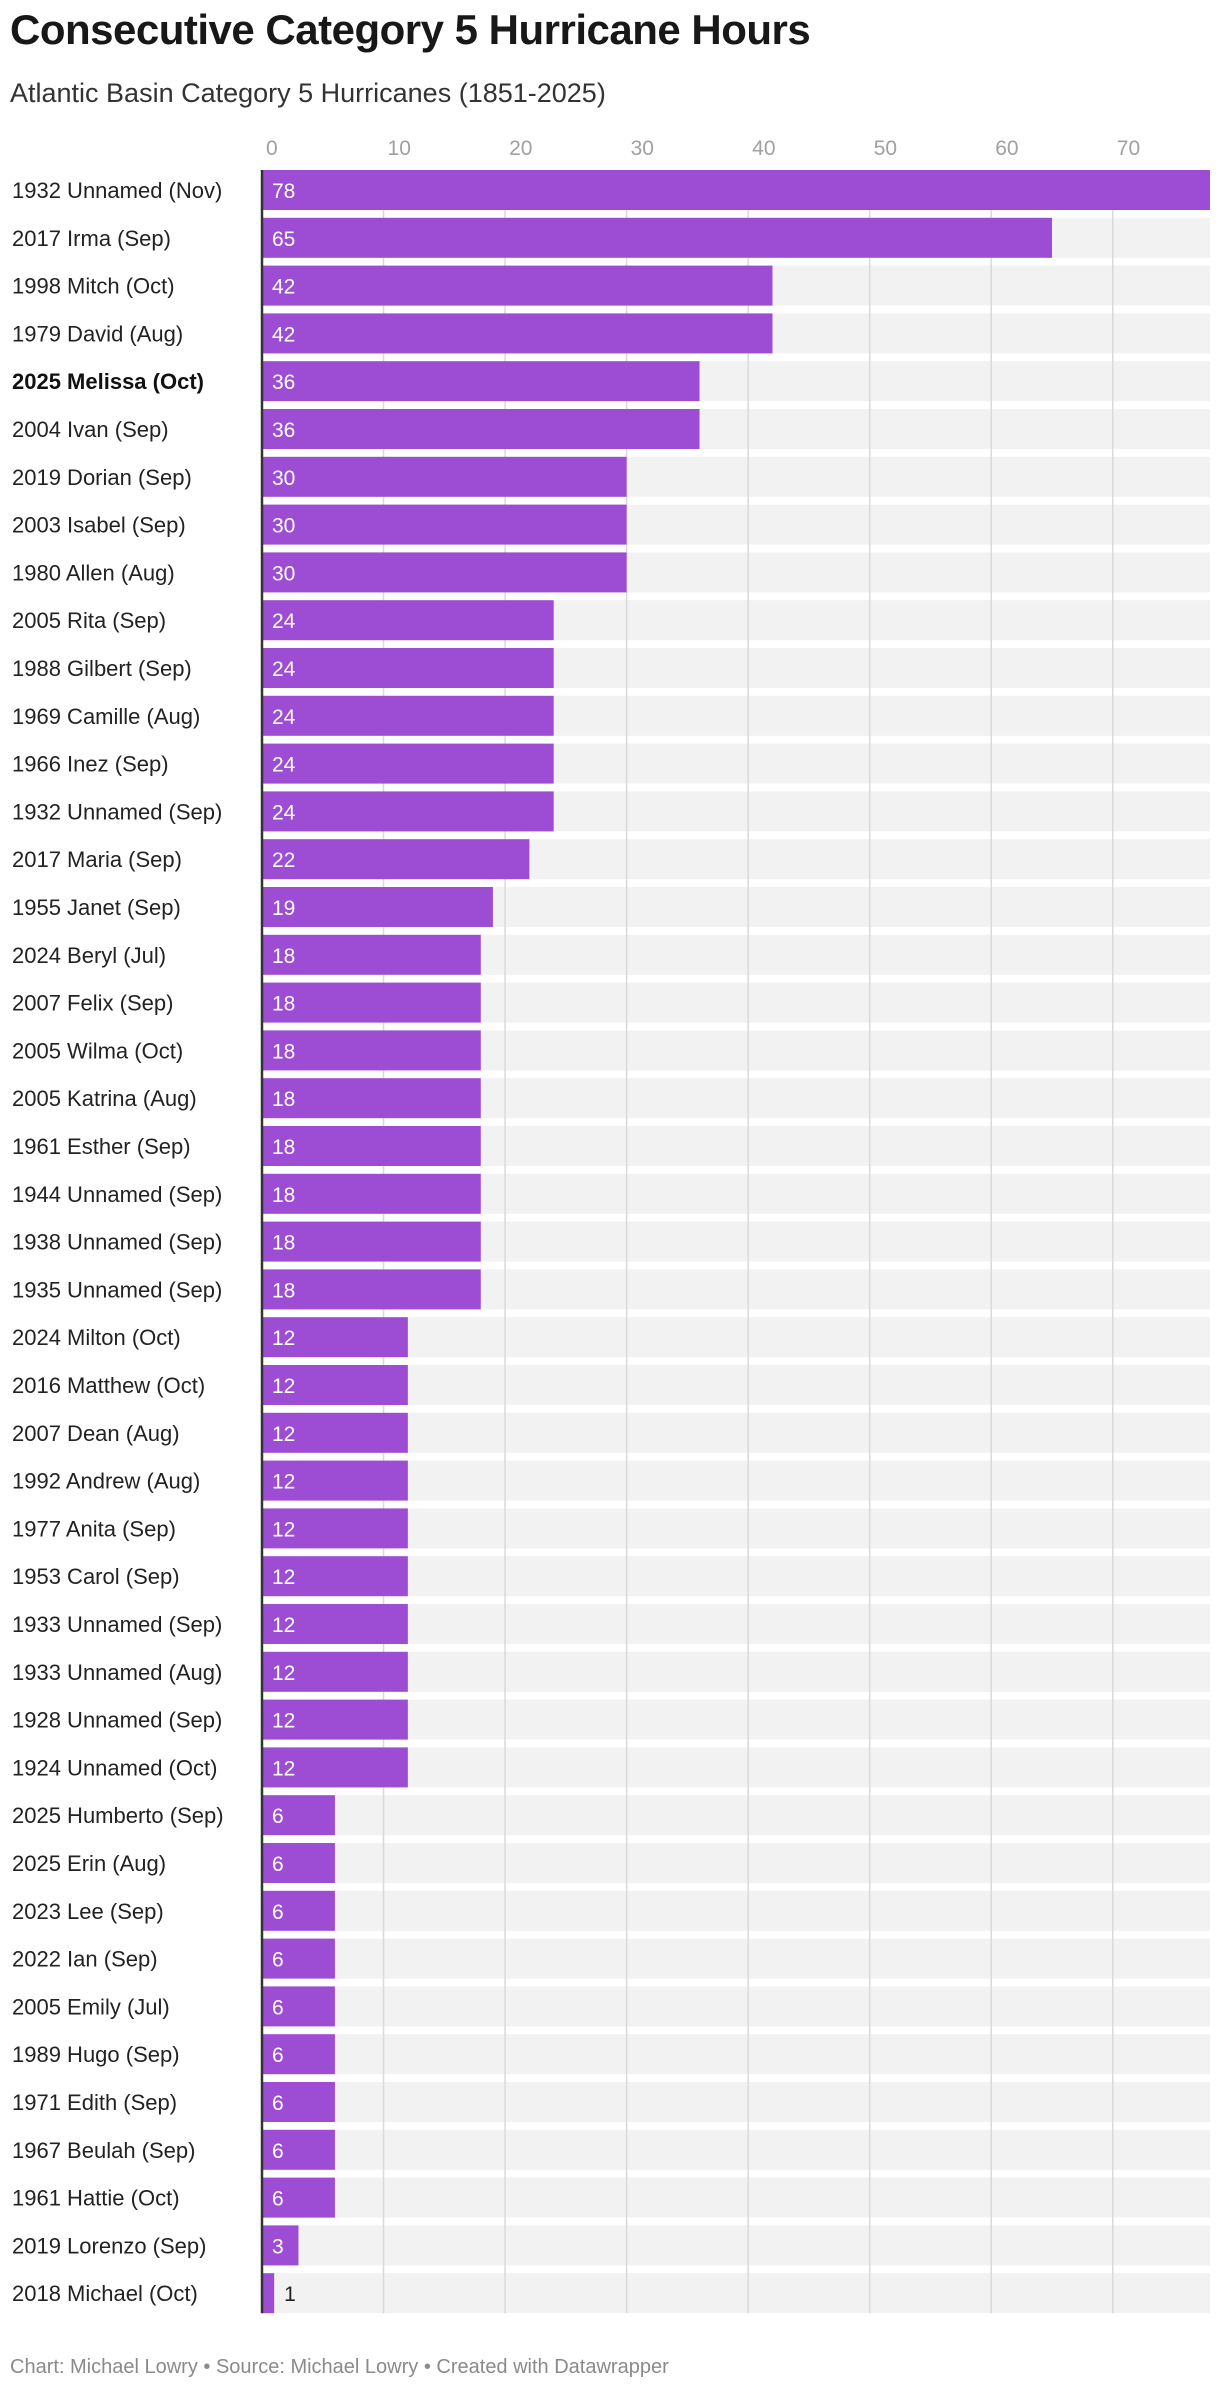 The width and height of the screenshot is (1220, 2398). I want to click on row-background-2022-ian-sep, so click(736, 1958).